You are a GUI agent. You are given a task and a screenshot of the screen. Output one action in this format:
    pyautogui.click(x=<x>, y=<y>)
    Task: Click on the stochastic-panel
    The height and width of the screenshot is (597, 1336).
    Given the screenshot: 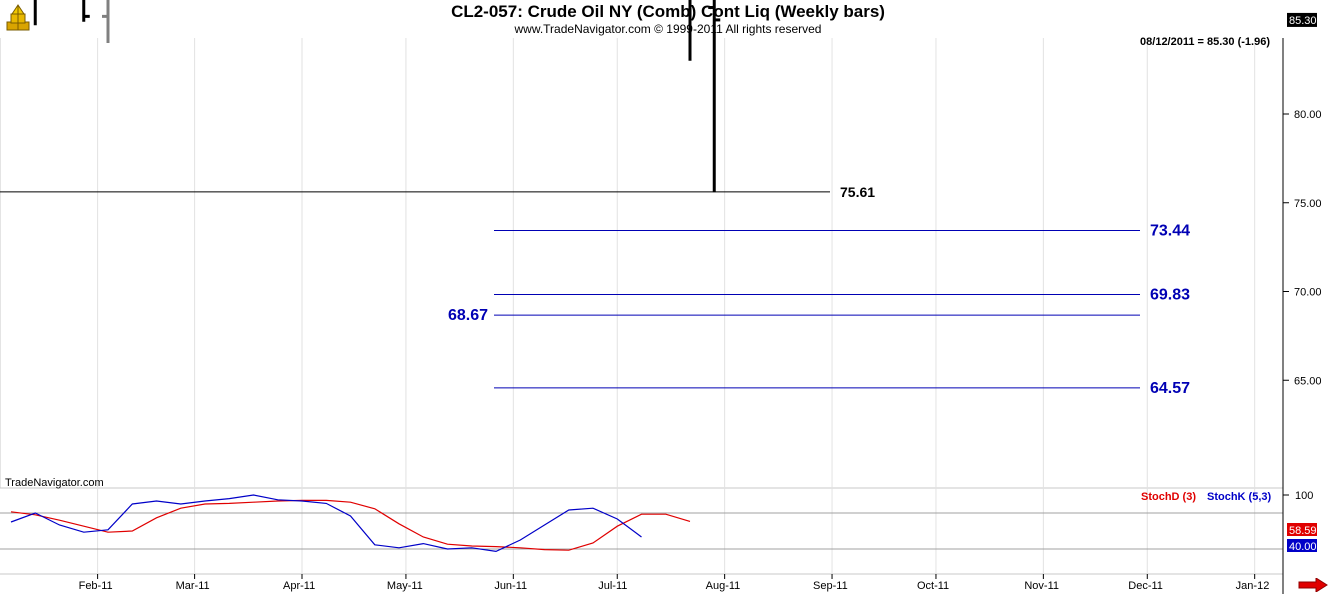 What is the action you would take?
    pyautogui.click(x=641, y=523)
    